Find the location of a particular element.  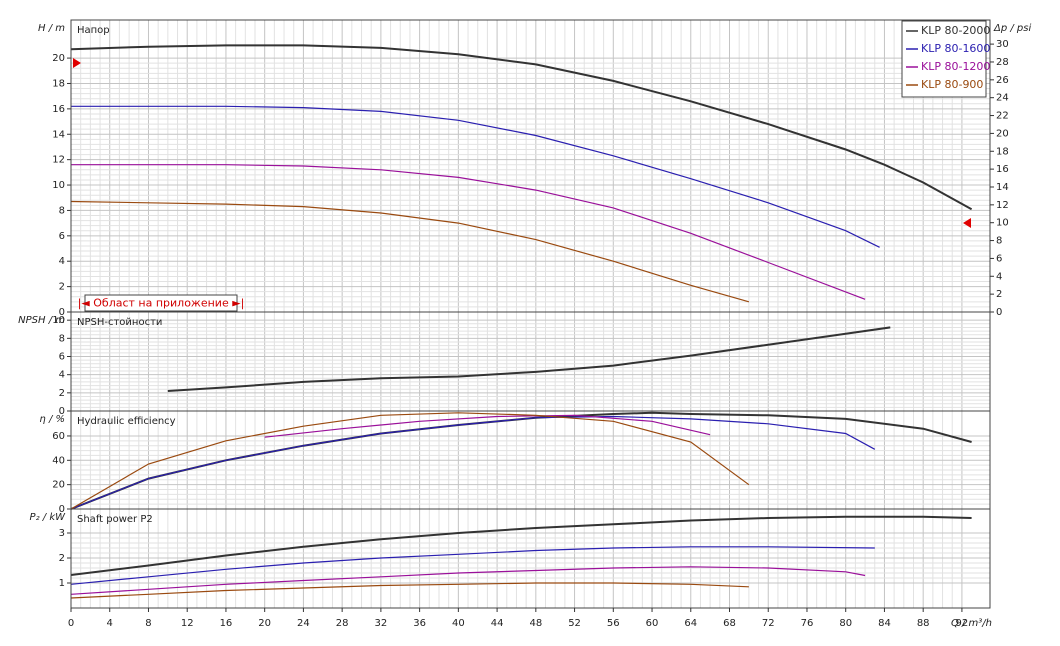

y2-tick-label: 4 is located at coordinates (999, 276).